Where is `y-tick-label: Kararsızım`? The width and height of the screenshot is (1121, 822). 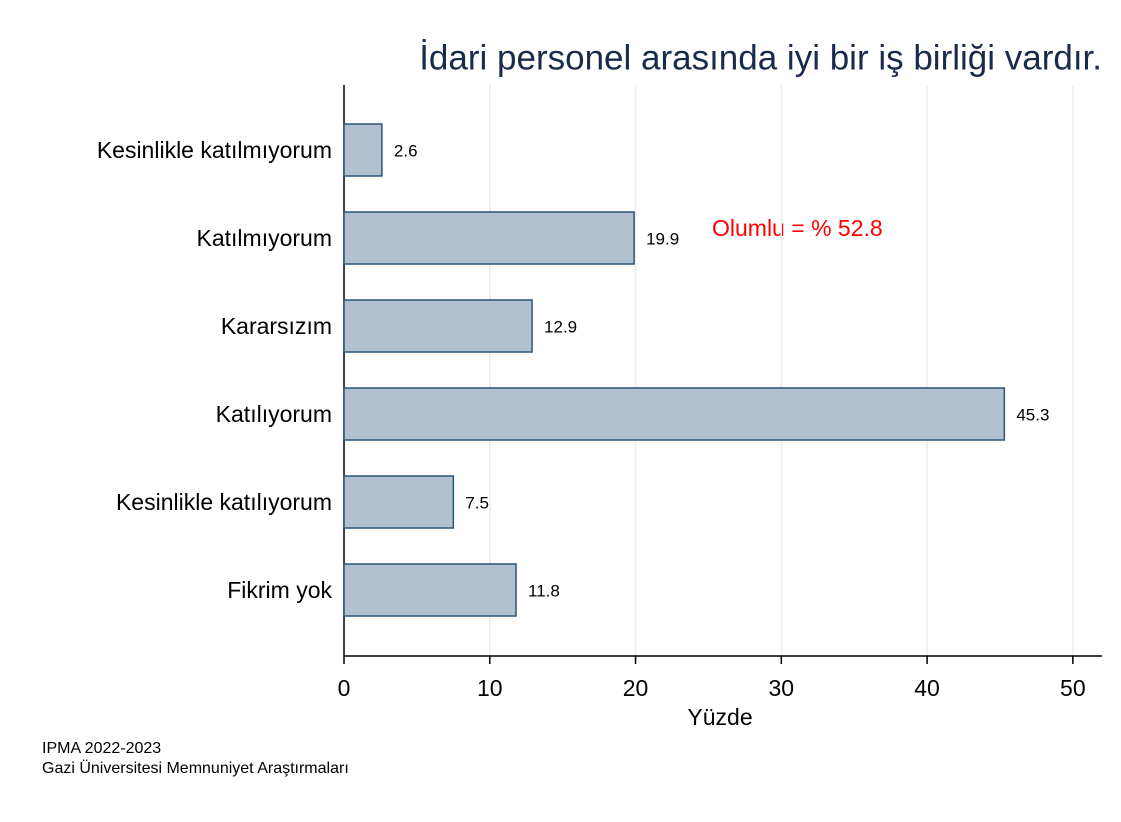
y-tick-label: Kararsızım is located at coordinates (276, 326).